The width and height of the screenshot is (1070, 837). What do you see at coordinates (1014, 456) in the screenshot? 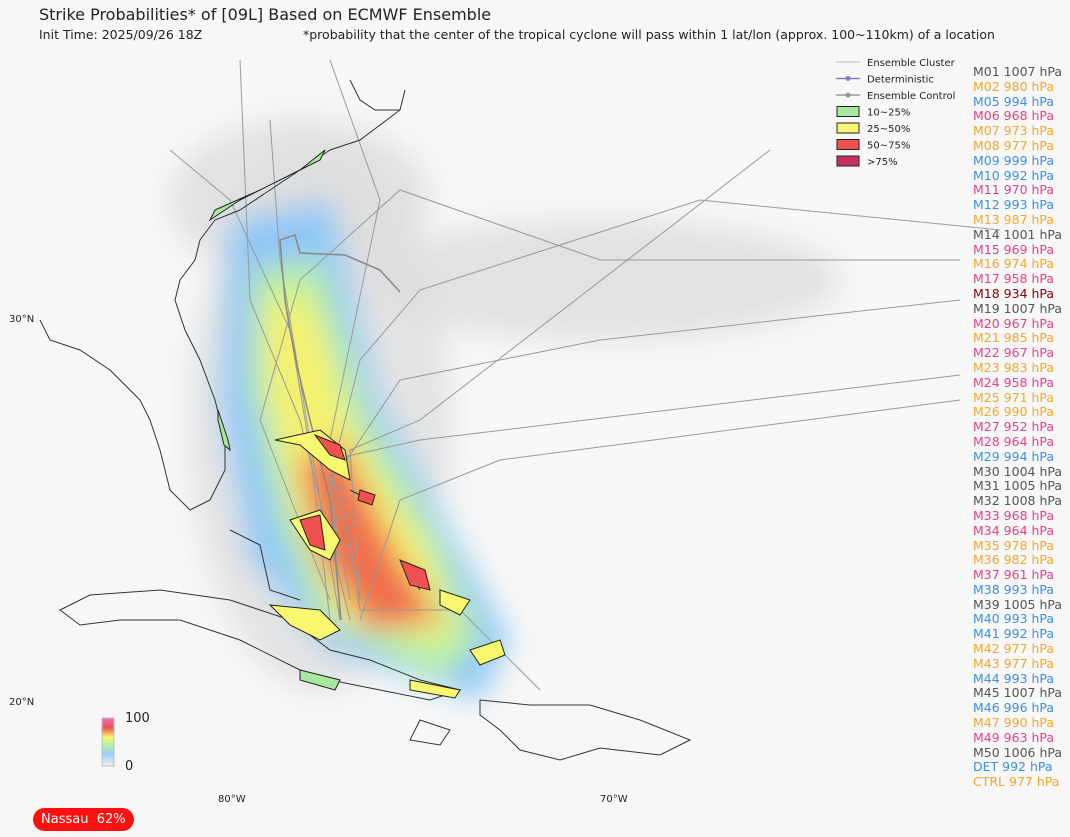
I see `member-label: M29 994 hPa` at bounding box center [1014, 456].